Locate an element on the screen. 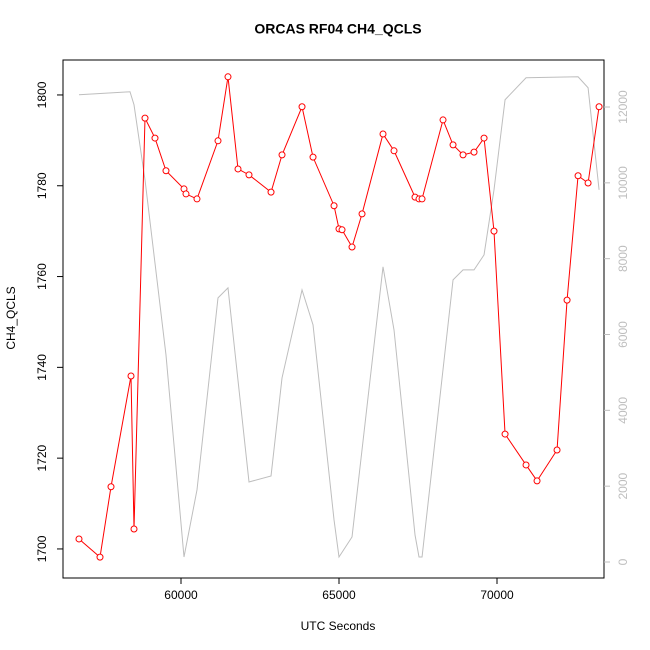 The height and width of the screenshot is (650, 650). y-axis-label: CH4_QCLS is located at coordinates (11, 317).